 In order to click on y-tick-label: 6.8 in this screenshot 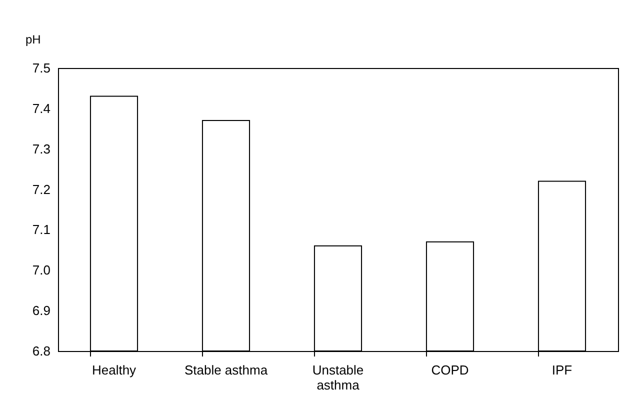, I will do `click(41, 351)`.